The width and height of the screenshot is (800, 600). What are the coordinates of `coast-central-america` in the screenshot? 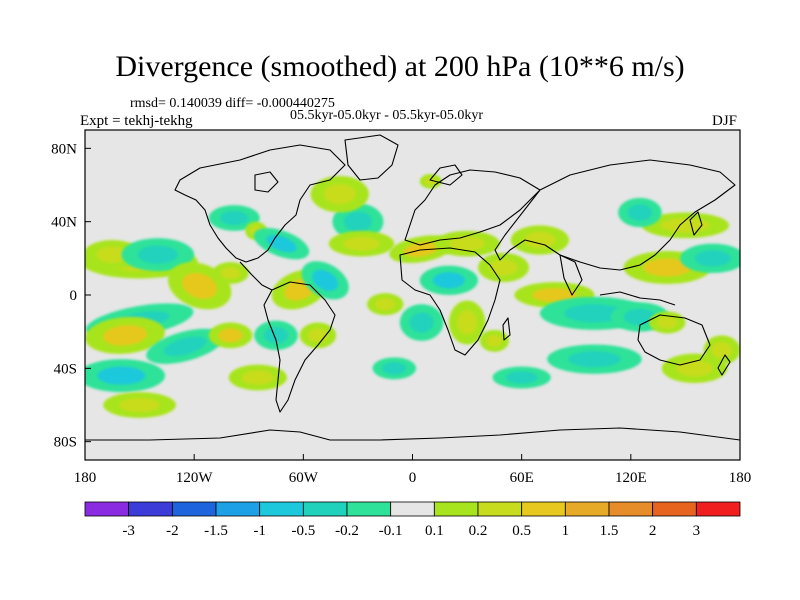 It's located at (256, 276).